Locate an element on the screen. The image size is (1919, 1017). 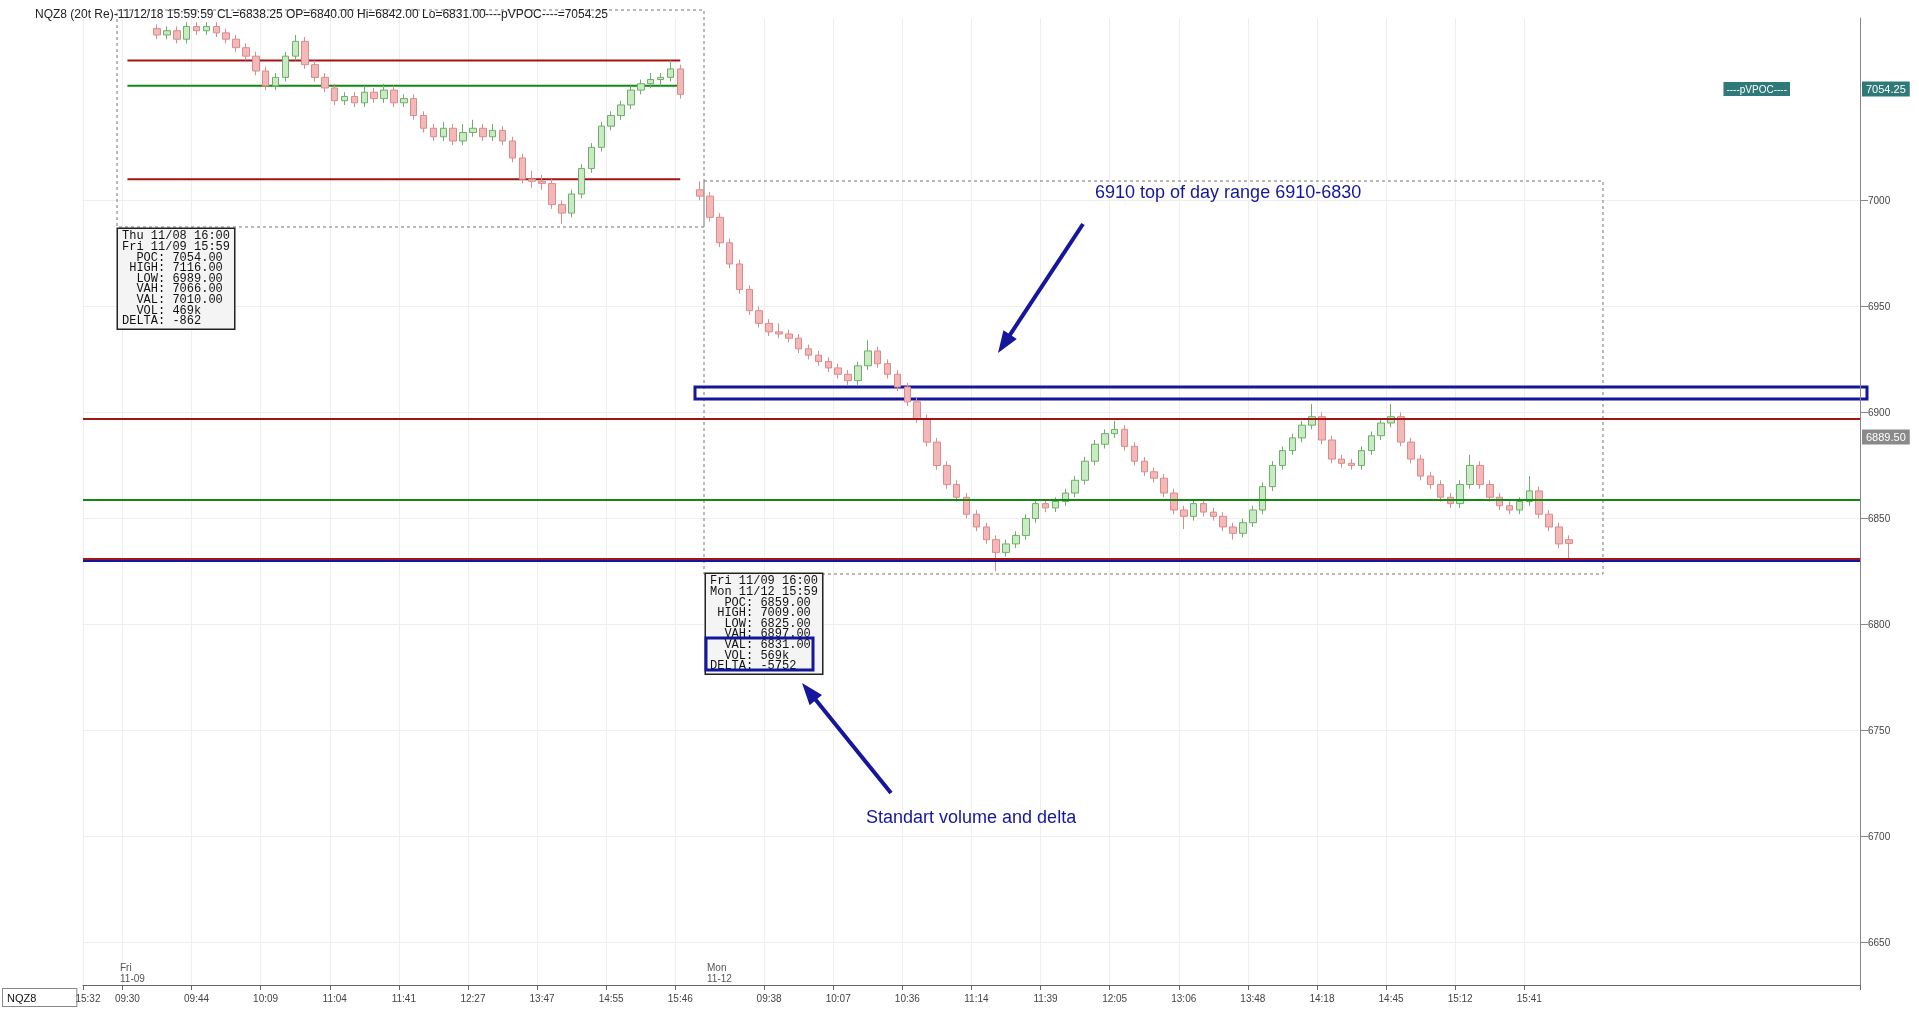
y-tick-label: 7000 is located at coordinates (1879, 200).